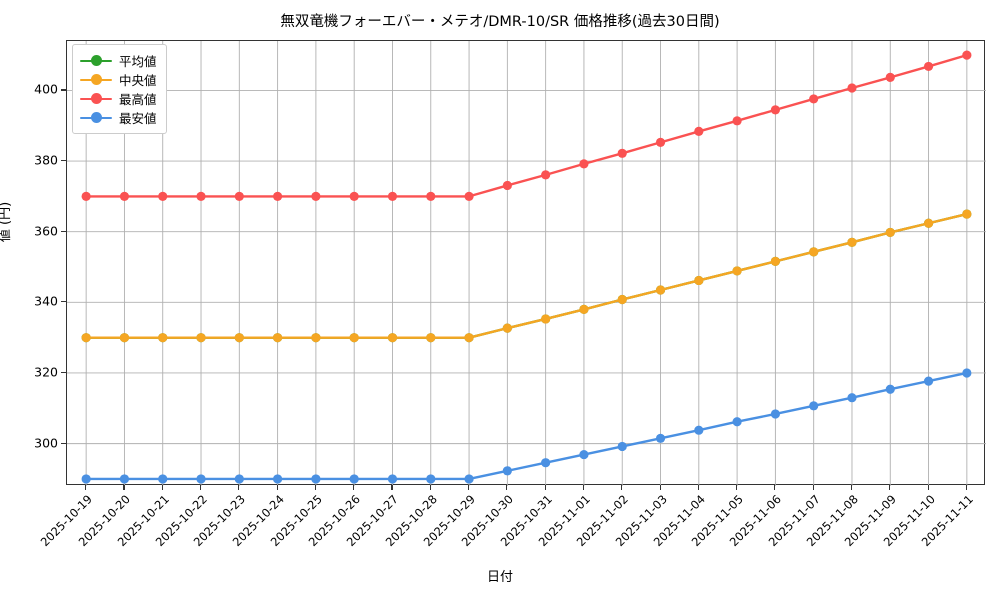  I want to click on y-tick-label: 360, so click(46, 231).